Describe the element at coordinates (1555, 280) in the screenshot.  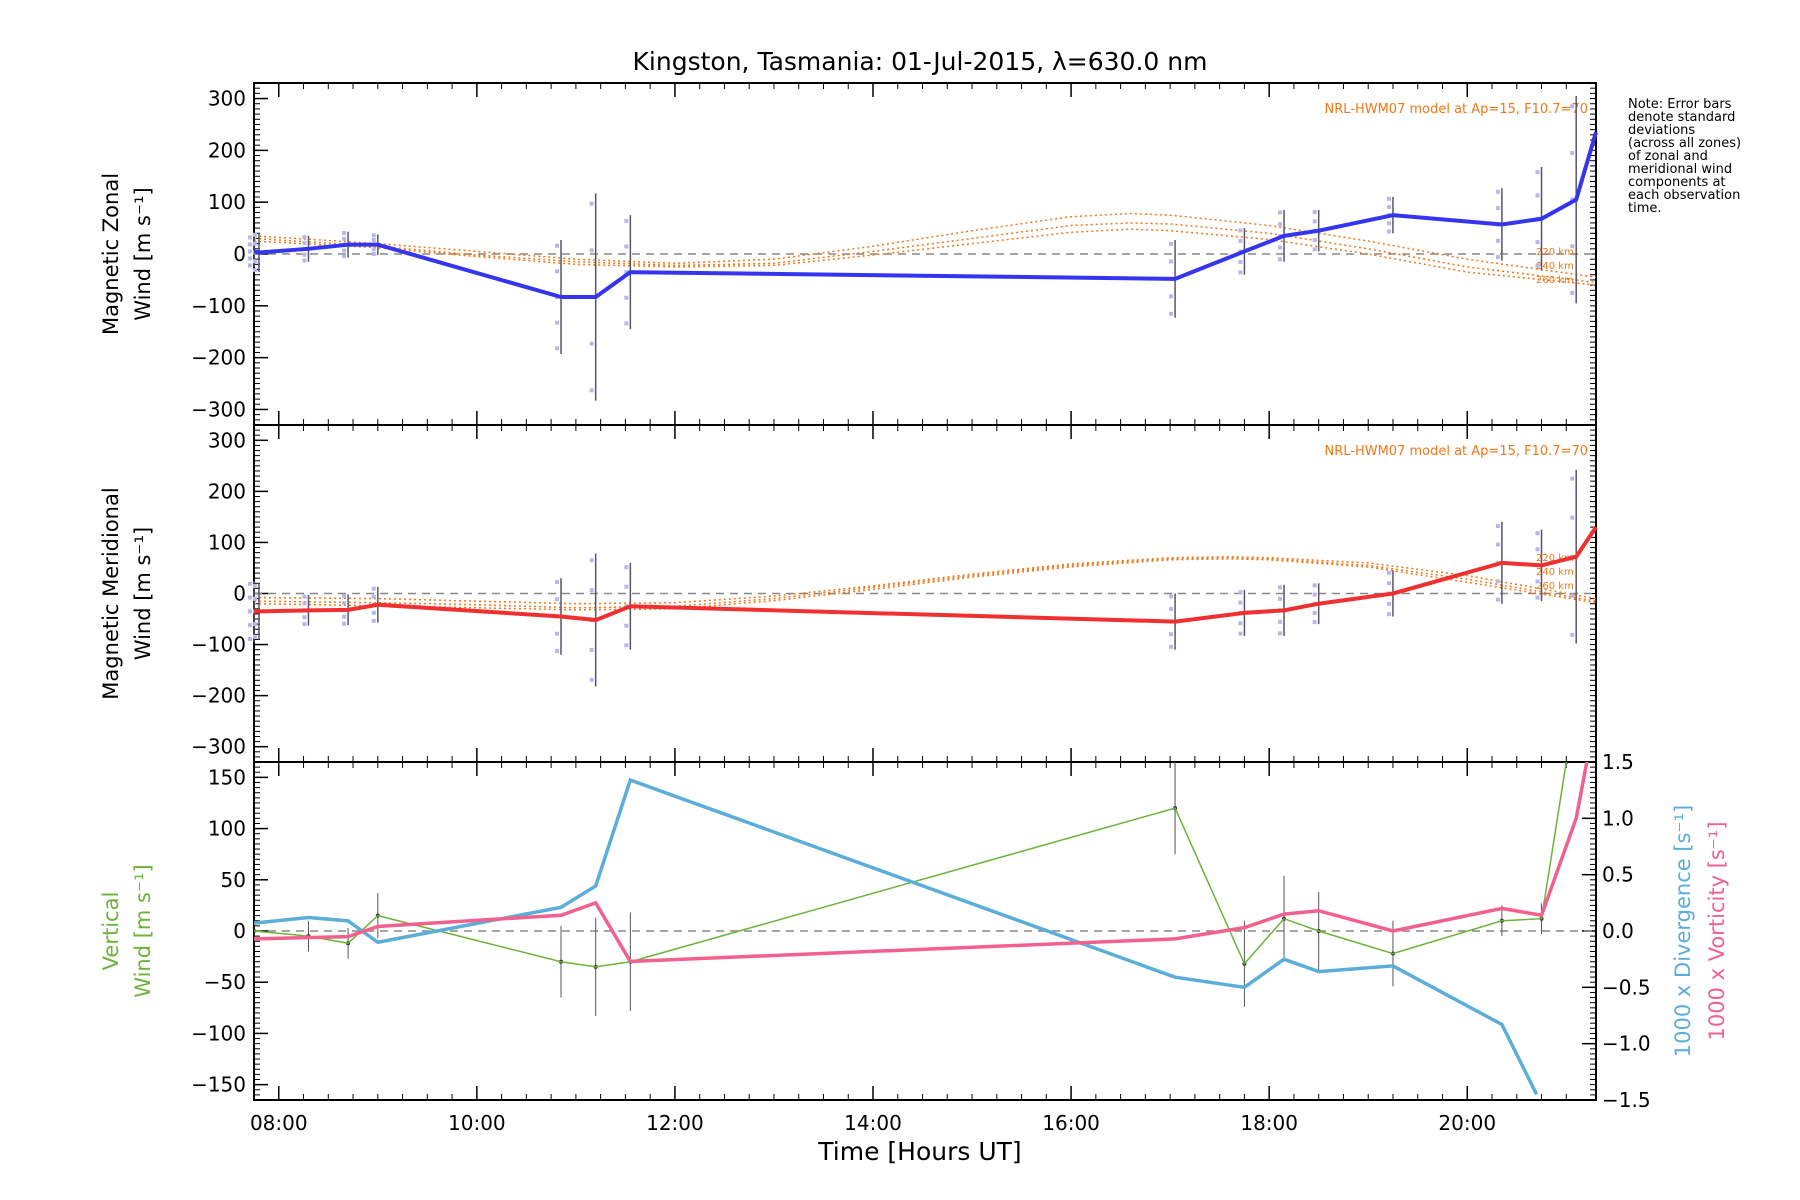
I see `model-curve-label: 260 km` at that location.